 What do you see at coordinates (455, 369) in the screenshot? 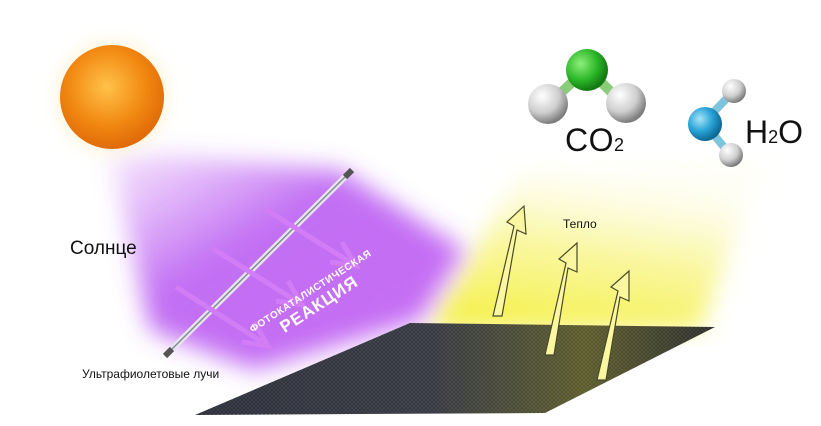
I see `photocatalytic-plate` at bounding box center [455, 369].